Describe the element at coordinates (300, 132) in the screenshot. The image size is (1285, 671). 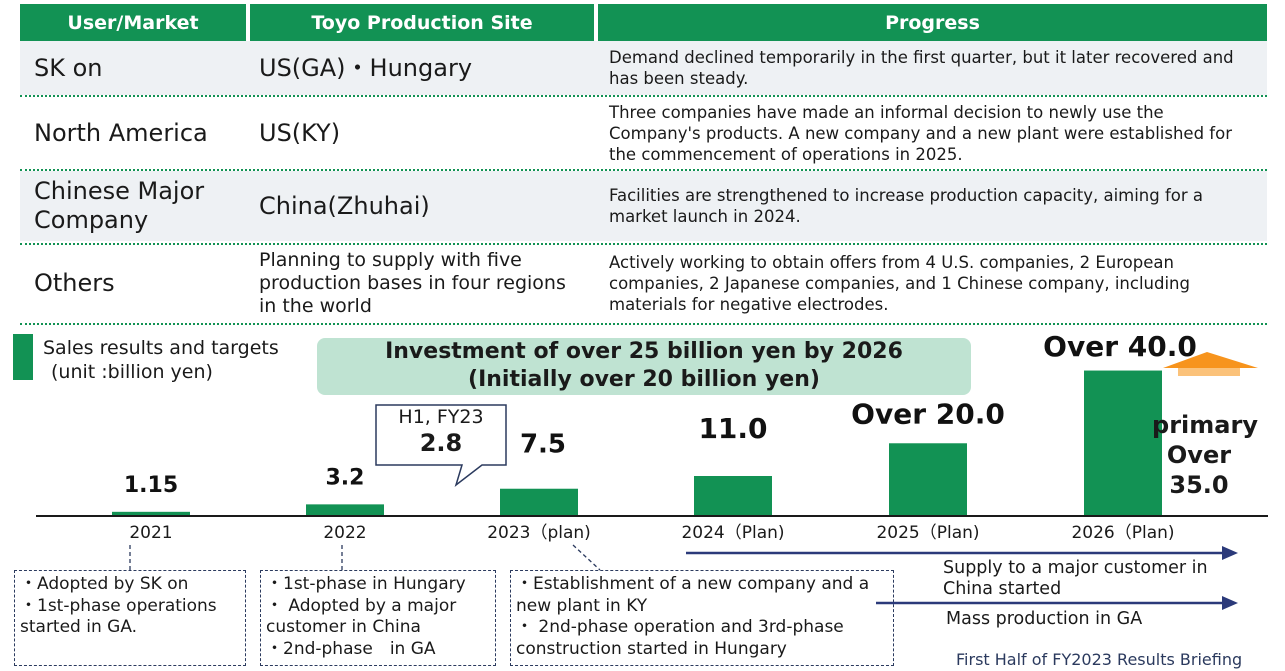
I see `cell-site: US(KY)` at that location.